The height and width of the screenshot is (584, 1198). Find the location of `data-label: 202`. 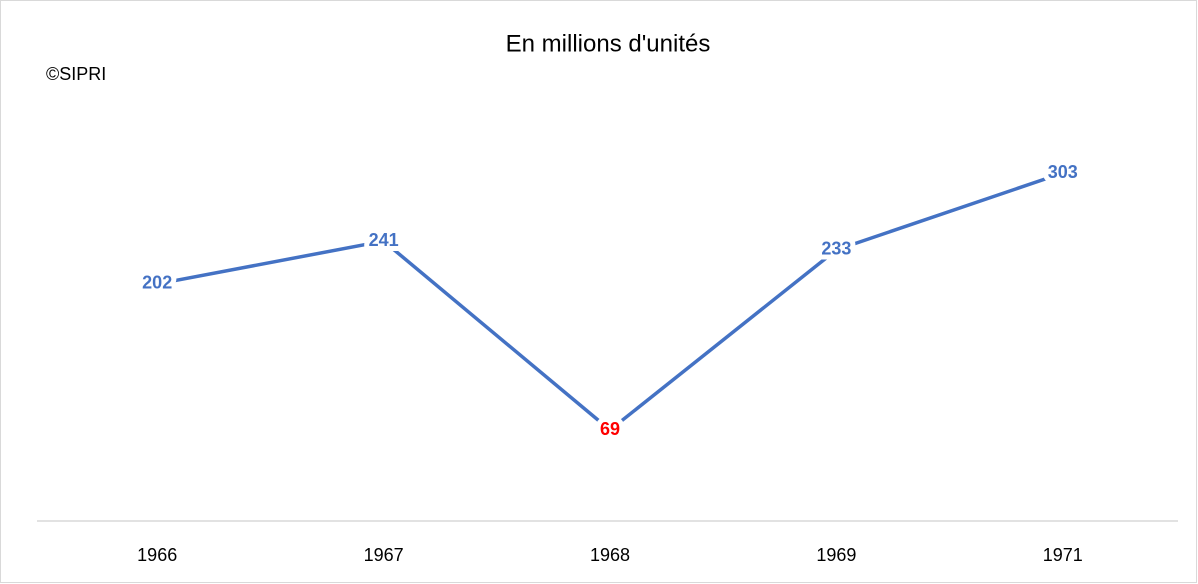

data-label: 202 is located at coordinates (157, 283).